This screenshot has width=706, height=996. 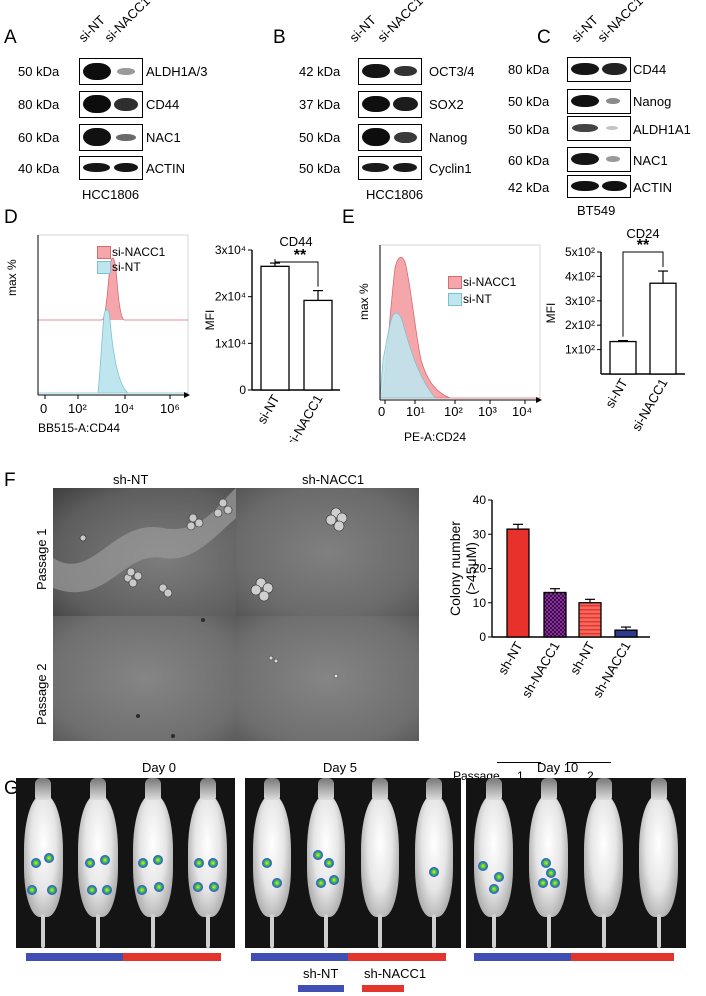 What do you see at coordinates (616, 393) in the screenshot?
I see `category-label: si-NT` at bounding box center [616, 393].